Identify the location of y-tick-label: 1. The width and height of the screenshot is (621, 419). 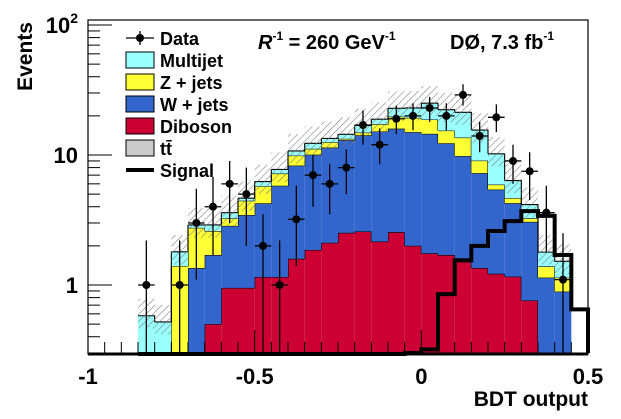
(72, 285).